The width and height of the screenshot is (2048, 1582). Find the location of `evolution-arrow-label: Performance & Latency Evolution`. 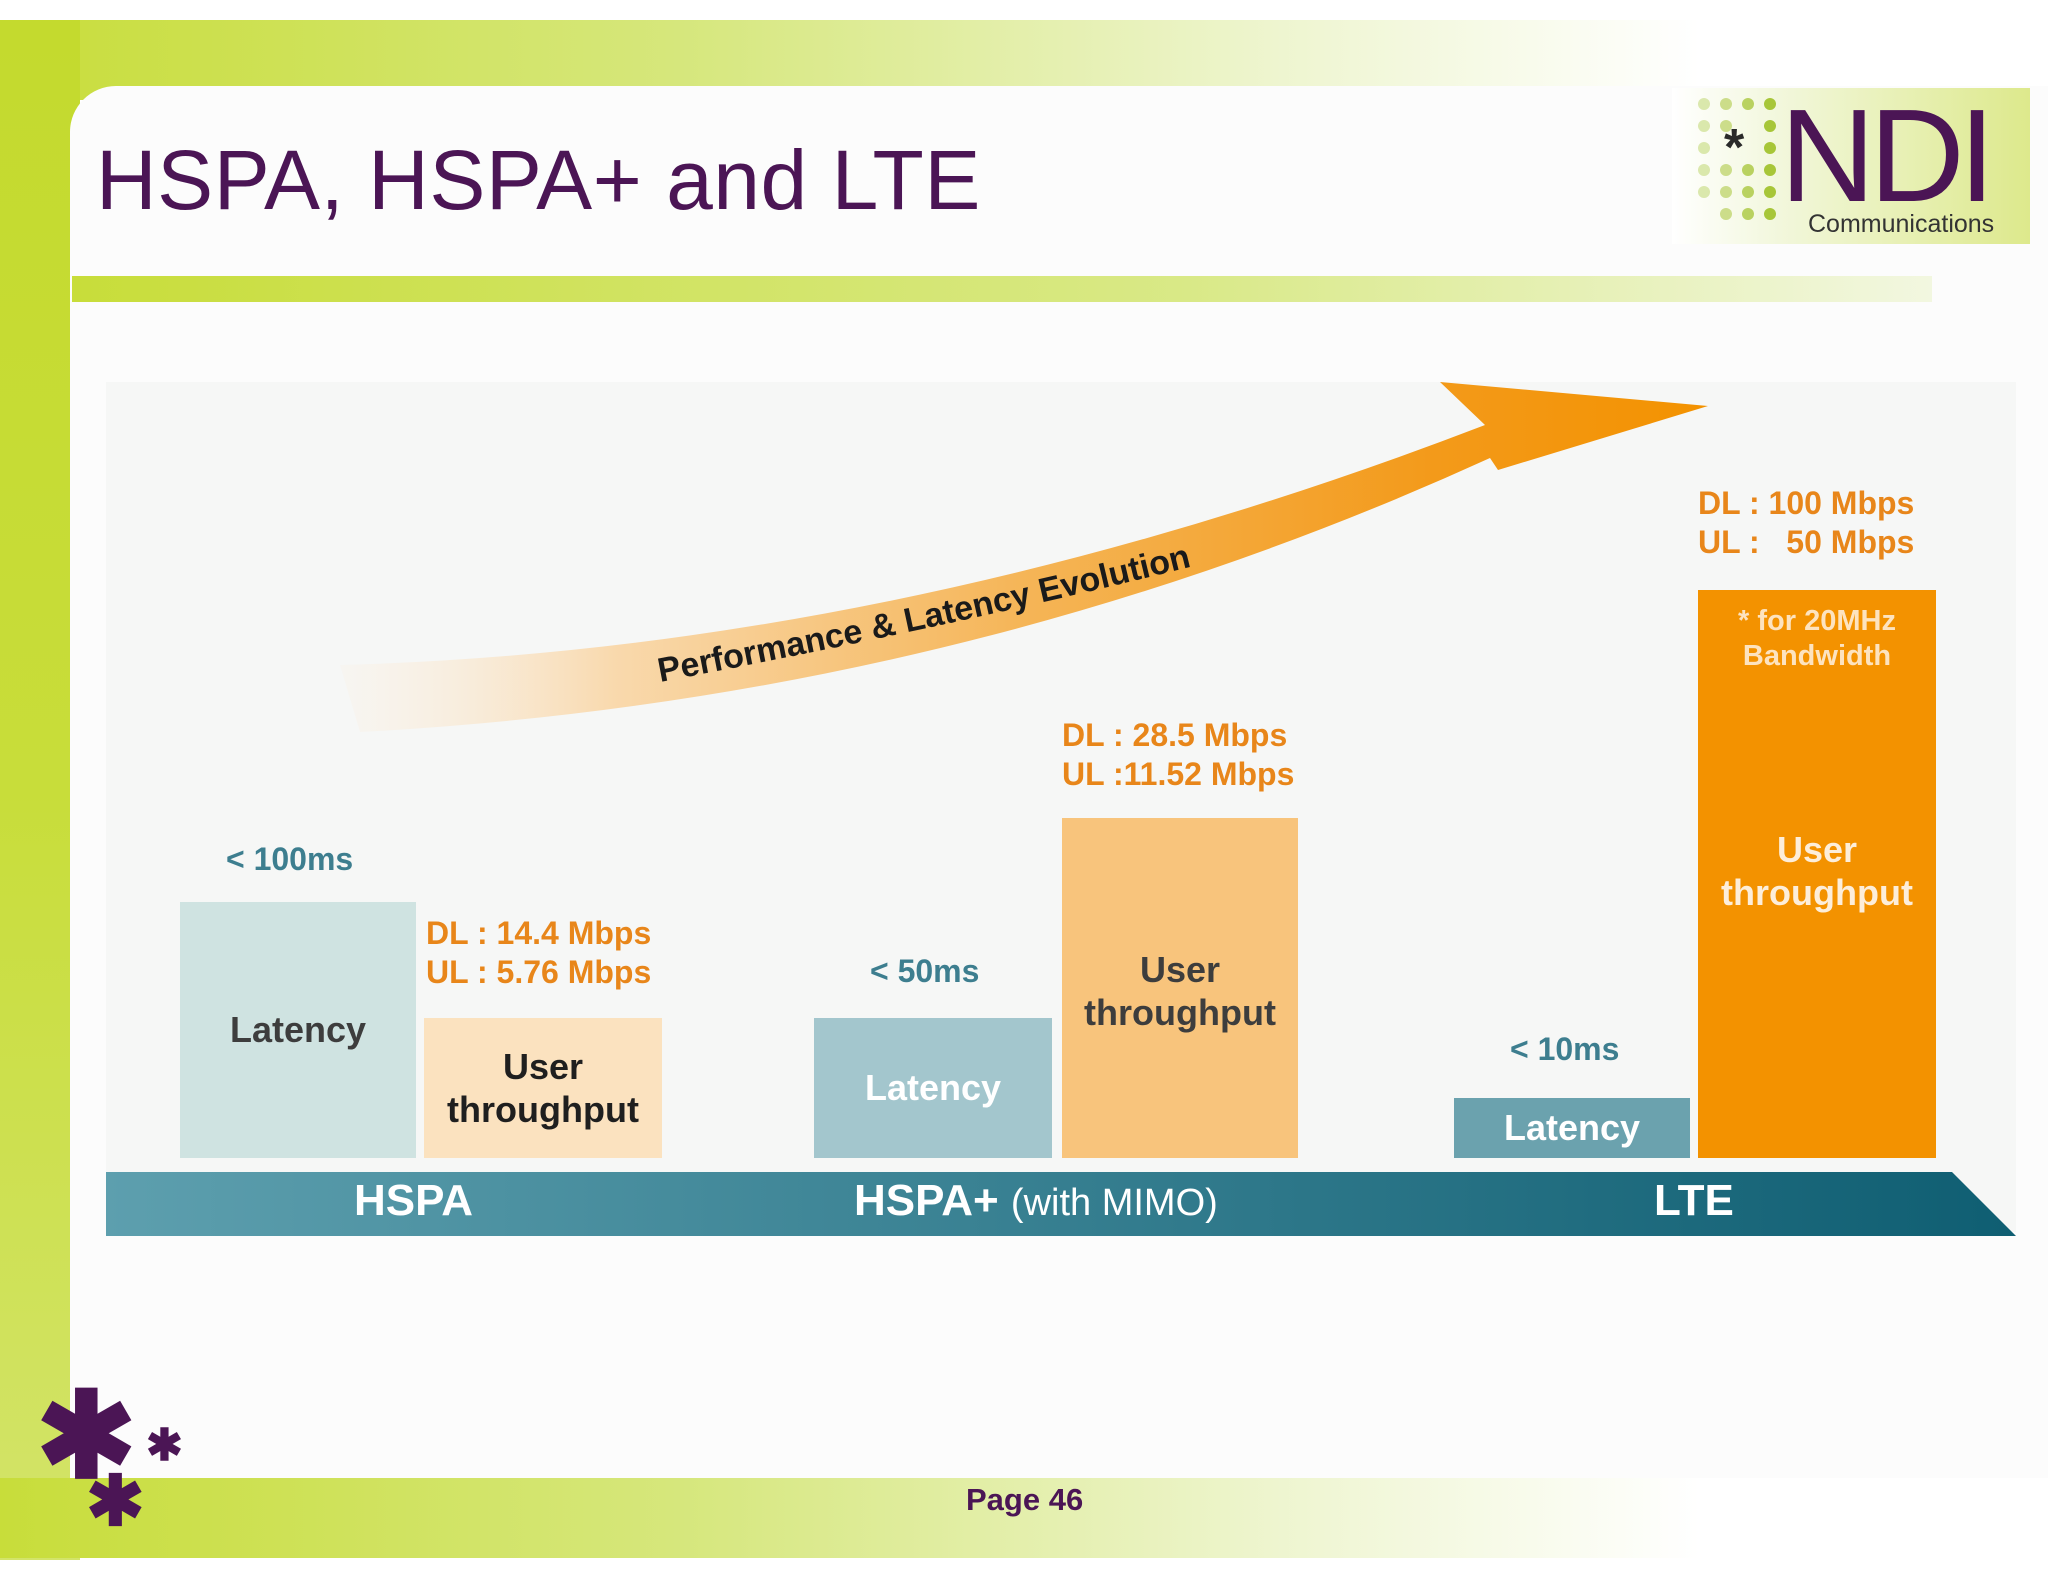

evolution-arrow-label: Performance & Latency Evolution is located at coordinates (923, 613).